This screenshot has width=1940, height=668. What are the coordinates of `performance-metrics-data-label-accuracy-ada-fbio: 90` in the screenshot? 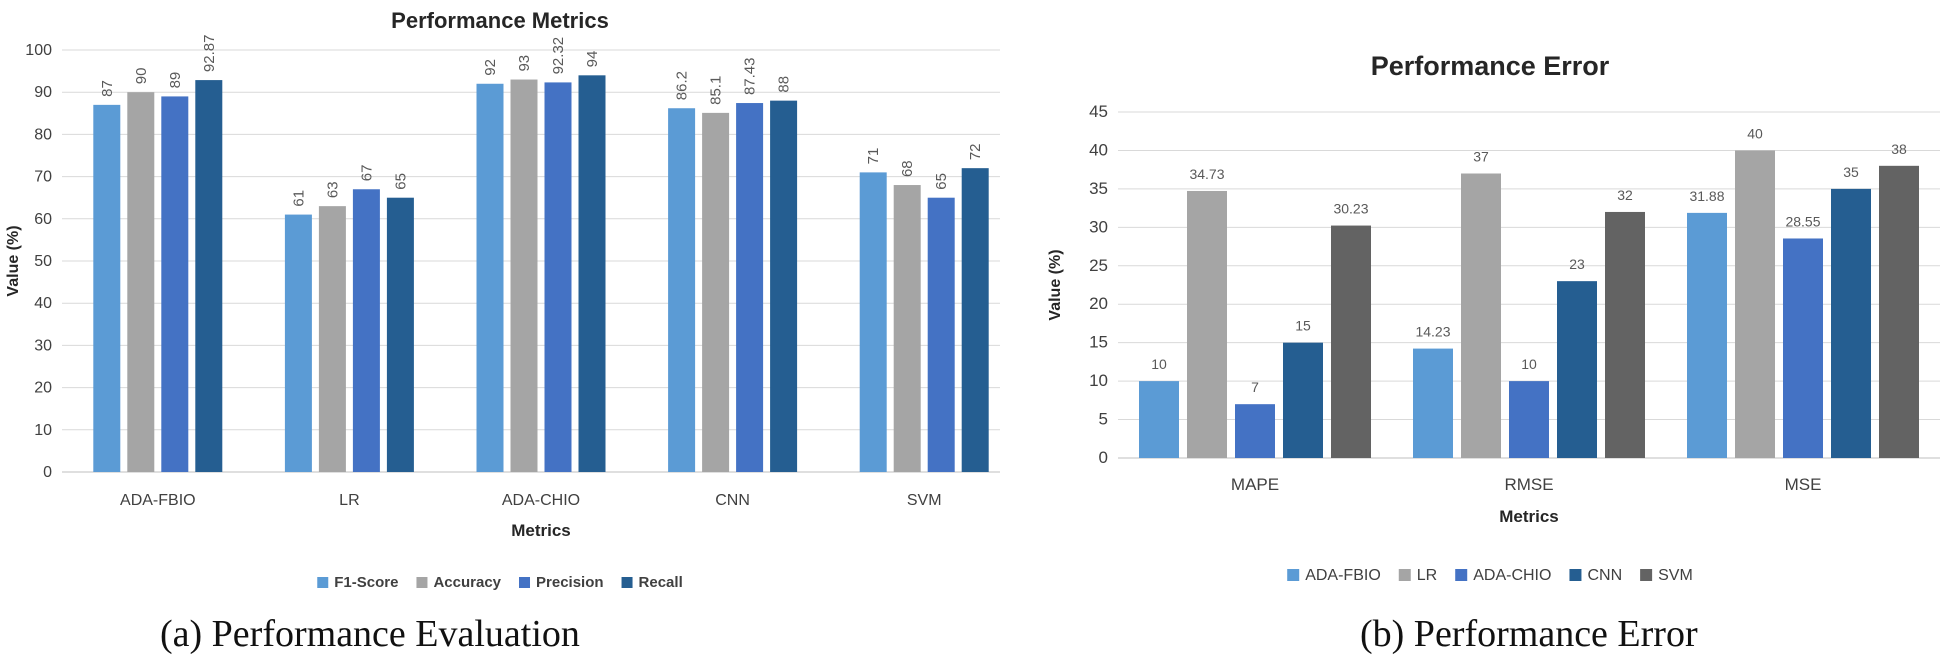 It's located at (141, 76).